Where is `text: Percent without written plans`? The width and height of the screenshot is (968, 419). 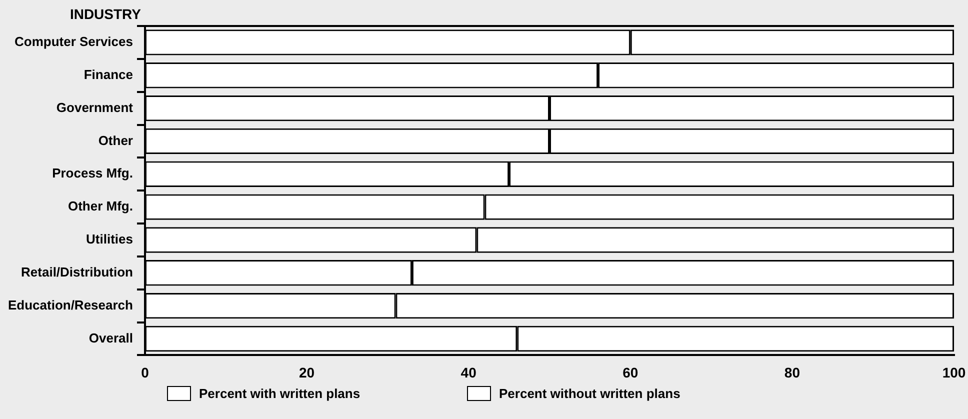
text: Percent without written plans is located at coordinates (589, 393).